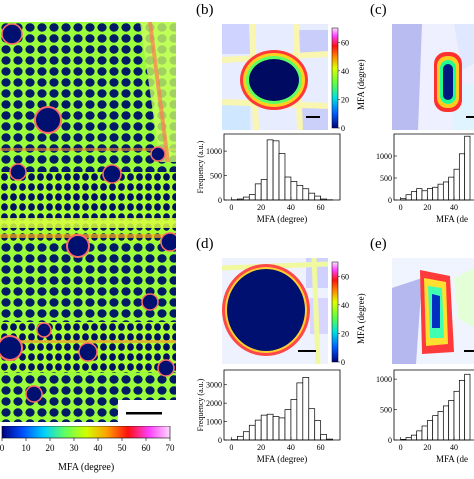 The height and width of the screenshot is (479, 474). I want to click on panel-b-colorbar-gradient, so click(335, 78).